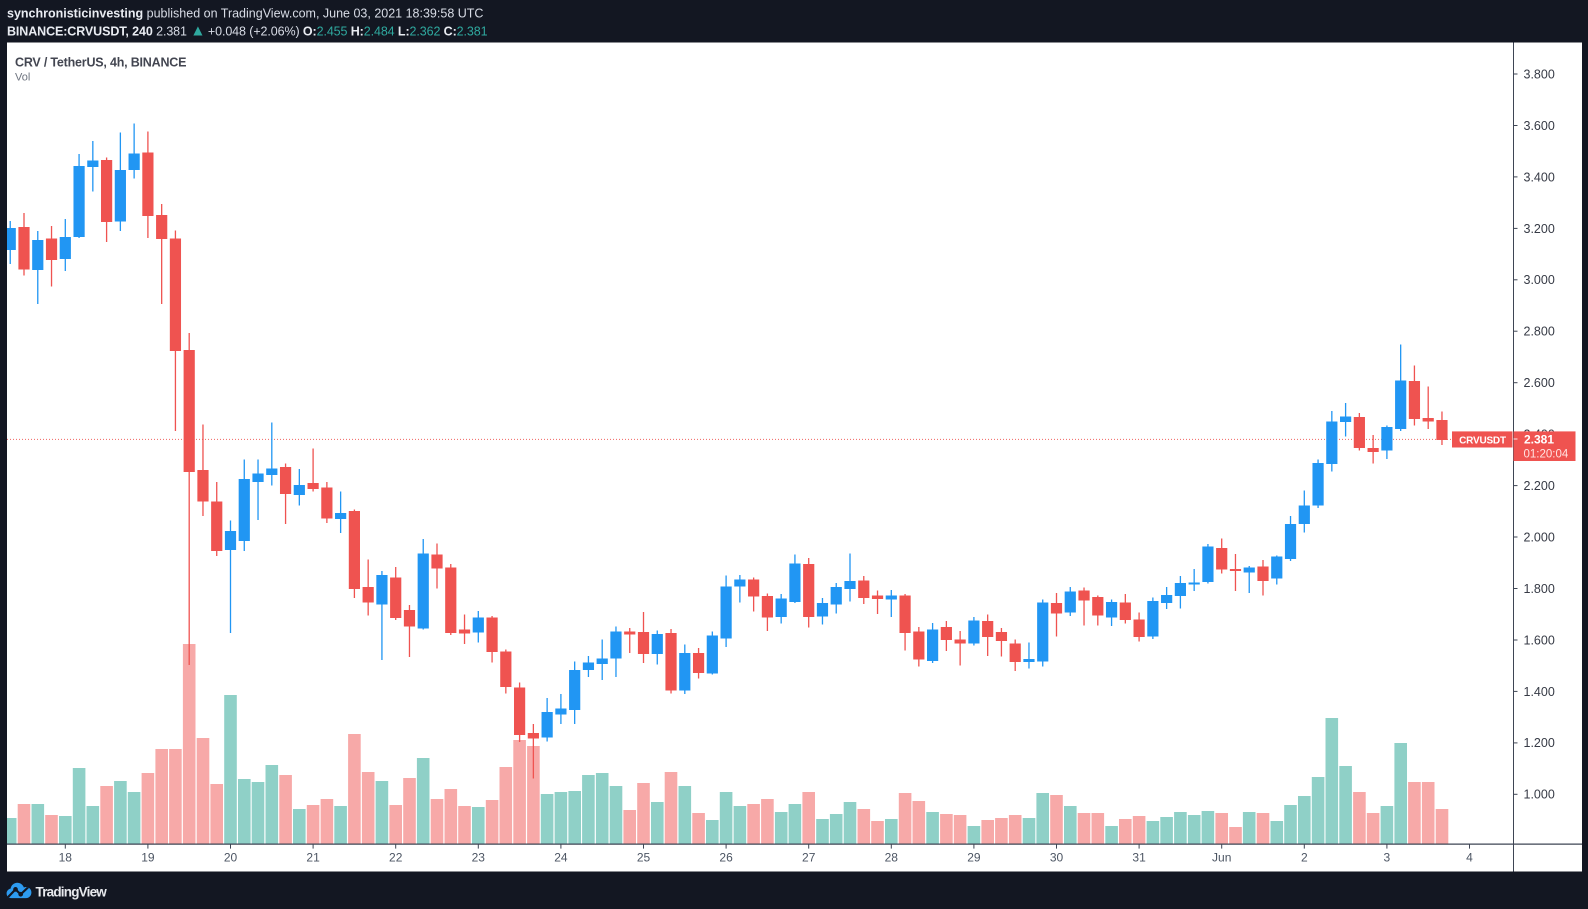 The height and width of the screenshot is (909, 1588). Describe the element at coordinates (231, 858) in the screenshot. I see `svg-text: 20` at that location.